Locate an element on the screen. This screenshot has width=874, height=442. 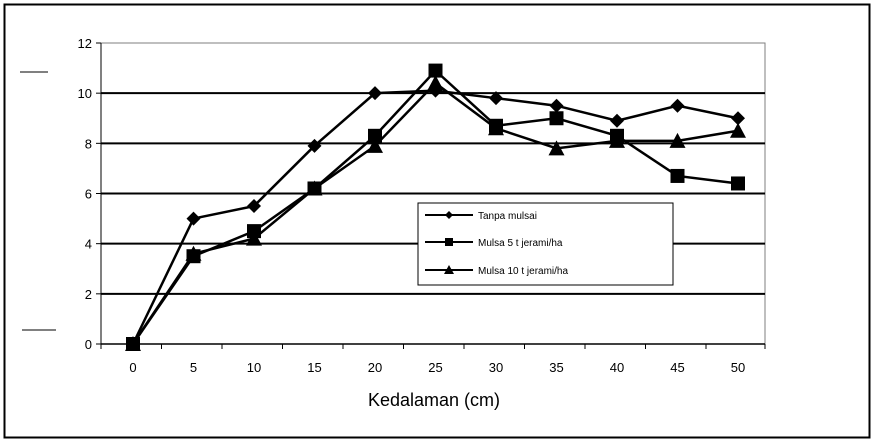
legend-entry: Mulsa 5 t jerami/ha is located at coordinates (494, 243).